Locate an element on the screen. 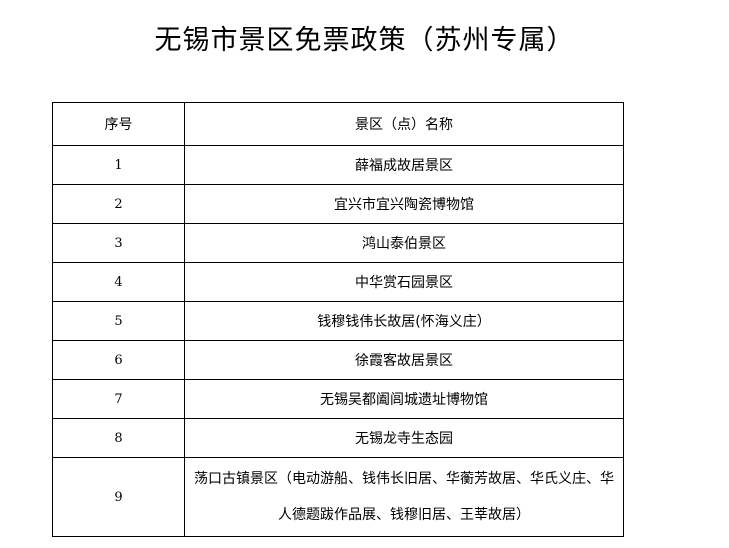  row-name: 无锡龙寺生态园 is located at coordinates (404, 438).